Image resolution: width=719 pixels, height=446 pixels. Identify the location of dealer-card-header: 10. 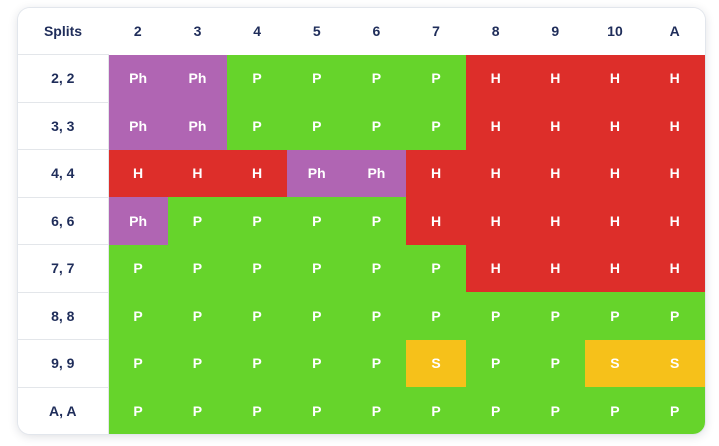
(615, 31).